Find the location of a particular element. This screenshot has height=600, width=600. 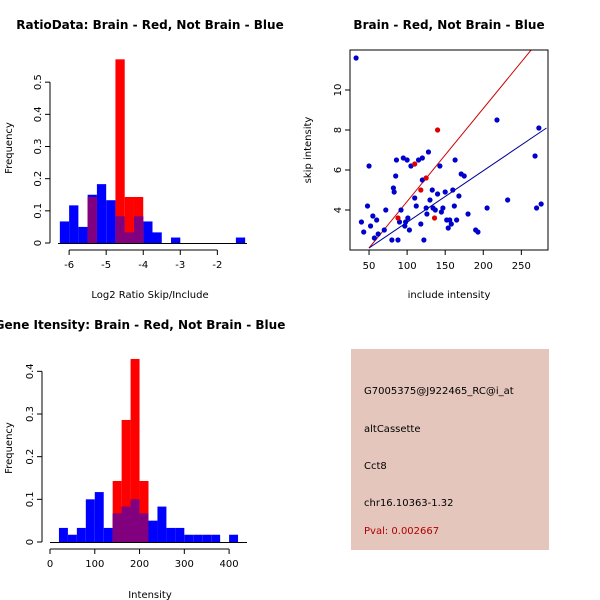

hist2-x-tick-label: 200 is located at coordinates (139, 564).